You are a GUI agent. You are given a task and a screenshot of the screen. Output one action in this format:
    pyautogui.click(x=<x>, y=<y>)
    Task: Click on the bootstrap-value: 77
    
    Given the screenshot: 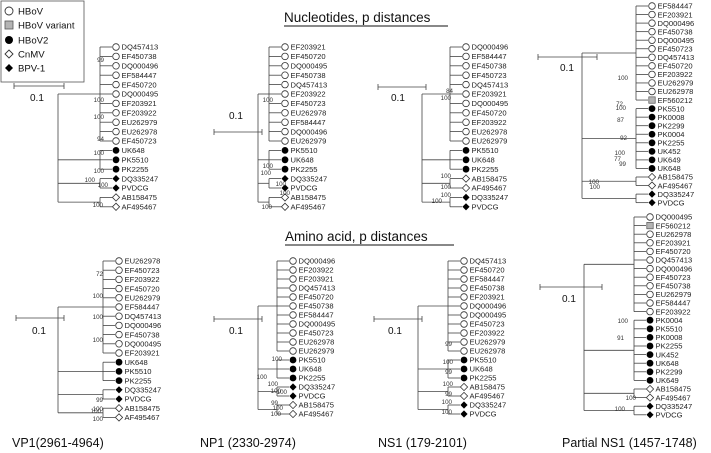 What is the action you would take?
    pyautogui.click(x=617, y=159)
    